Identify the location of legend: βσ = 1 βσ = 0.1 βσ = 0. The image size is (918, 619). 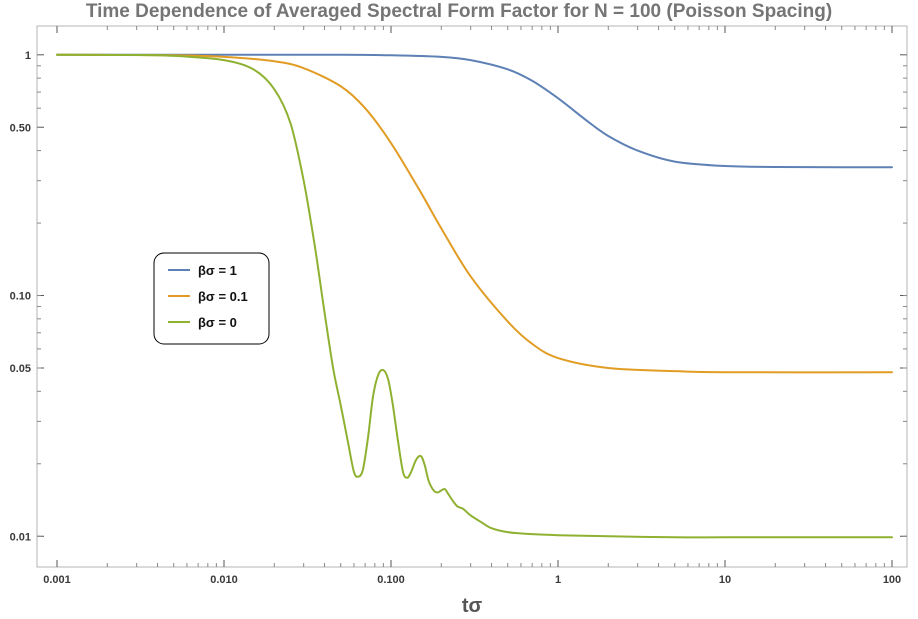
(211, 298).